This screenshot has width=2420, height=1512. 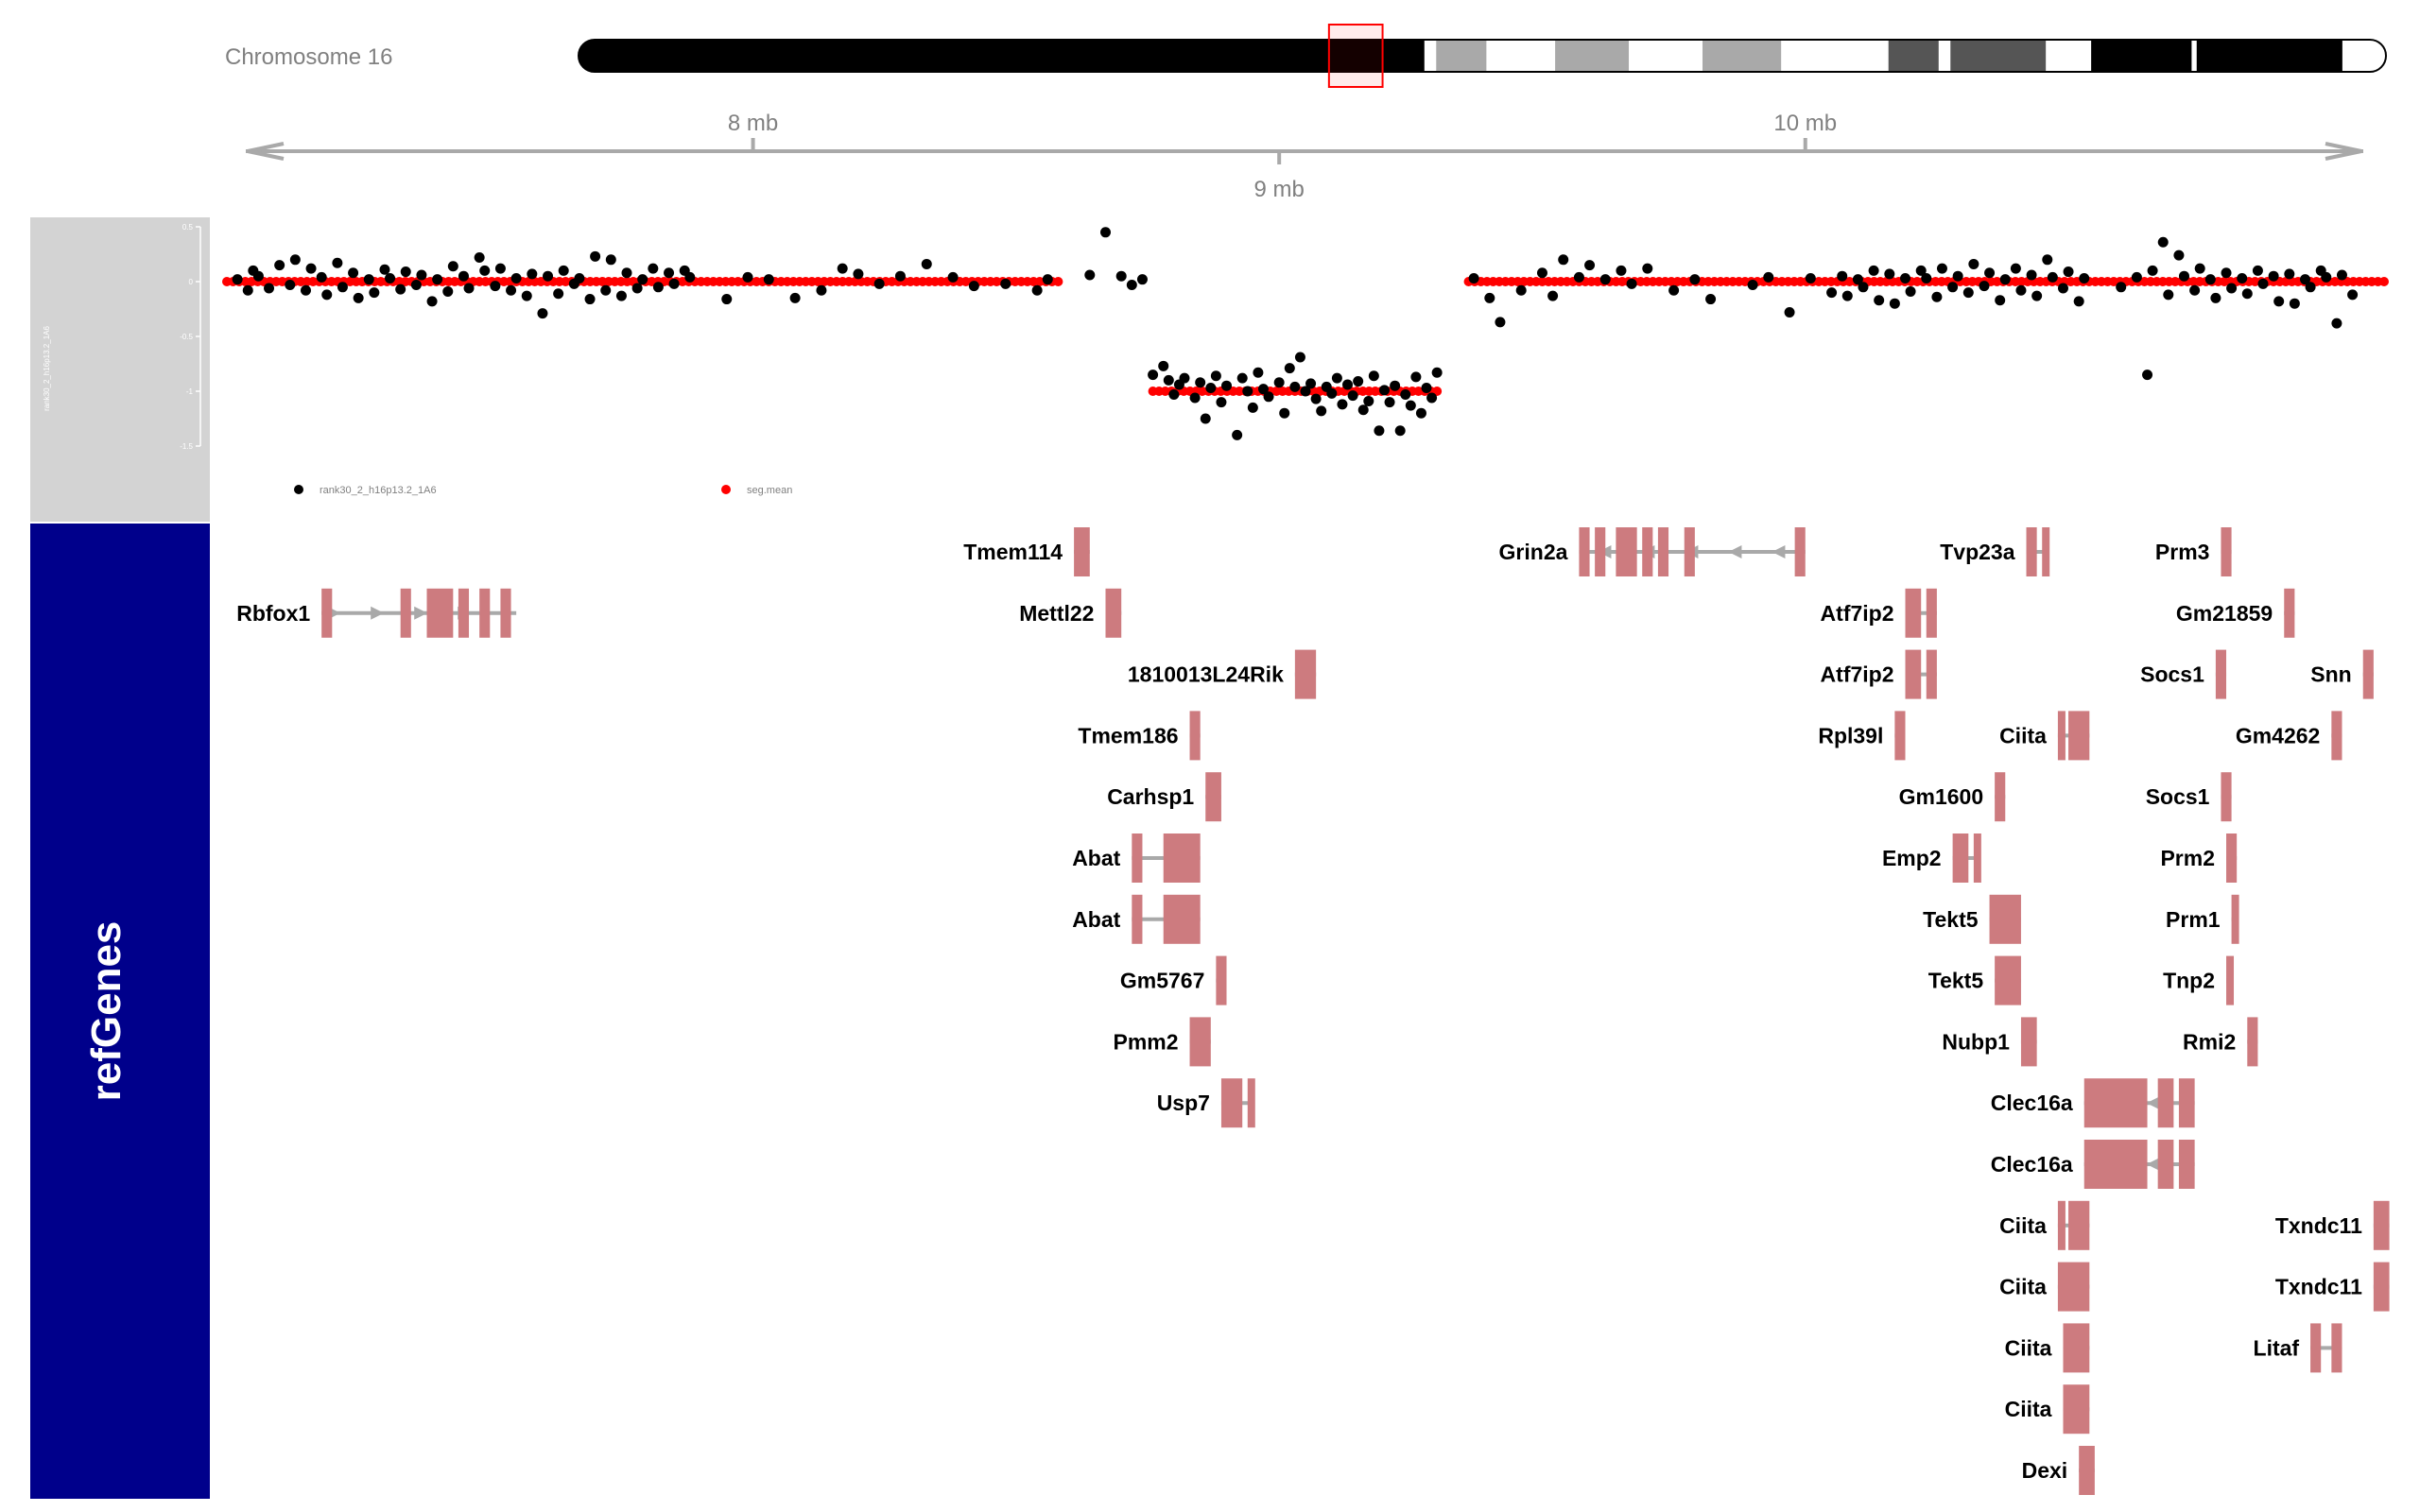 I want to click on ideogram-current-region-box, so click(x=1355, y=56).